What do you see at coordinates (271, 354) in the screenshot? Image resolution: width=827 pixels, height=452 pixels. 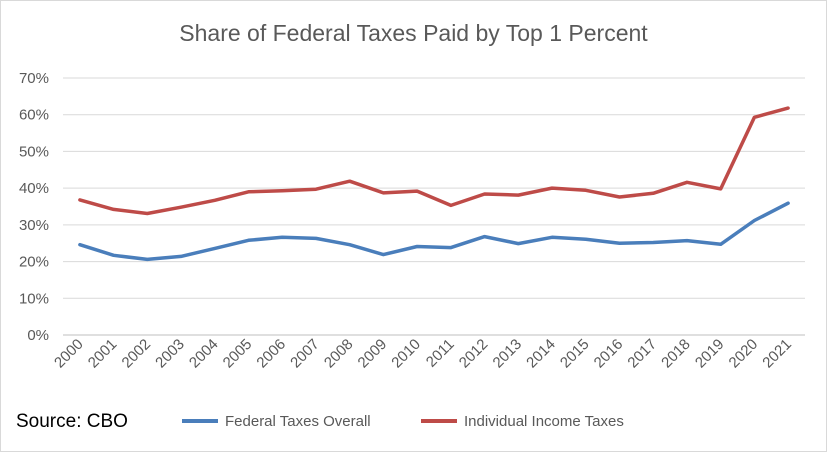 I see `x-tick-label: 2006` at bounding box center [271, 354].